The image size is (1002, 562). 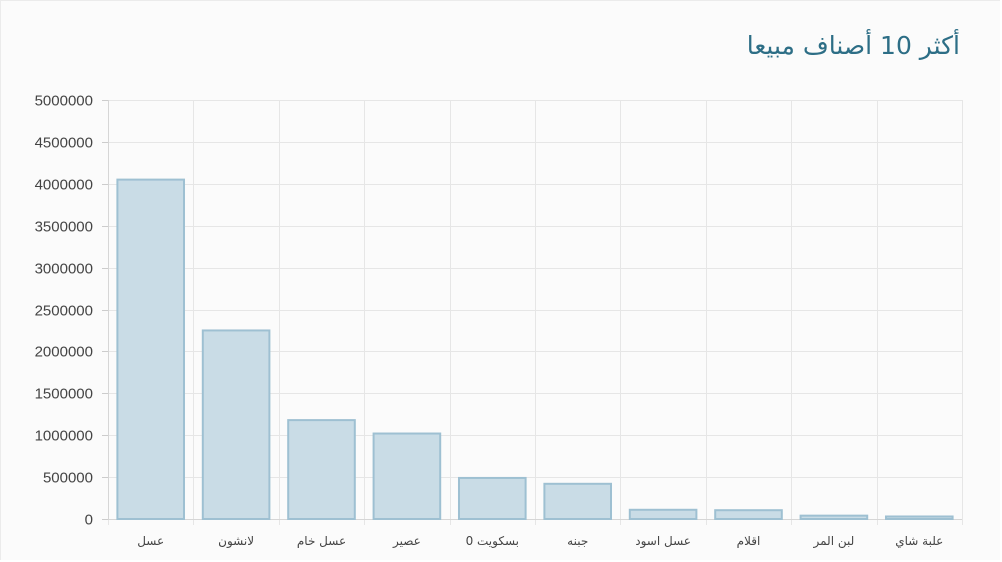 I want to click on y-tick-label: 3000000, so click(x=64, y=269).